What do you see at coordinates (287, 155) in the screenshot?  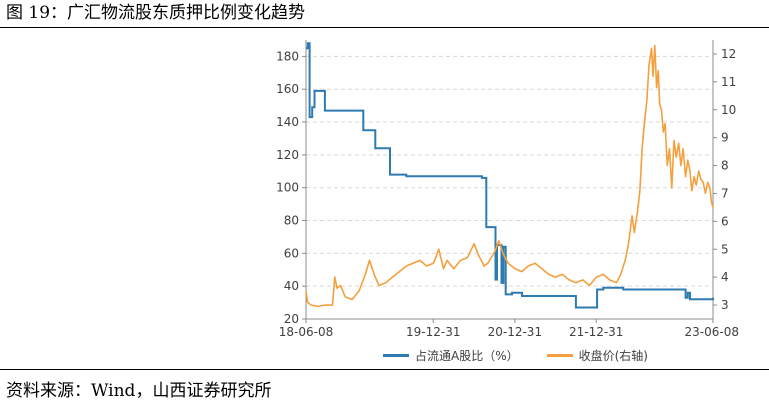 I see `left-tick-label-120: 120` at bounding box center [287, 155].